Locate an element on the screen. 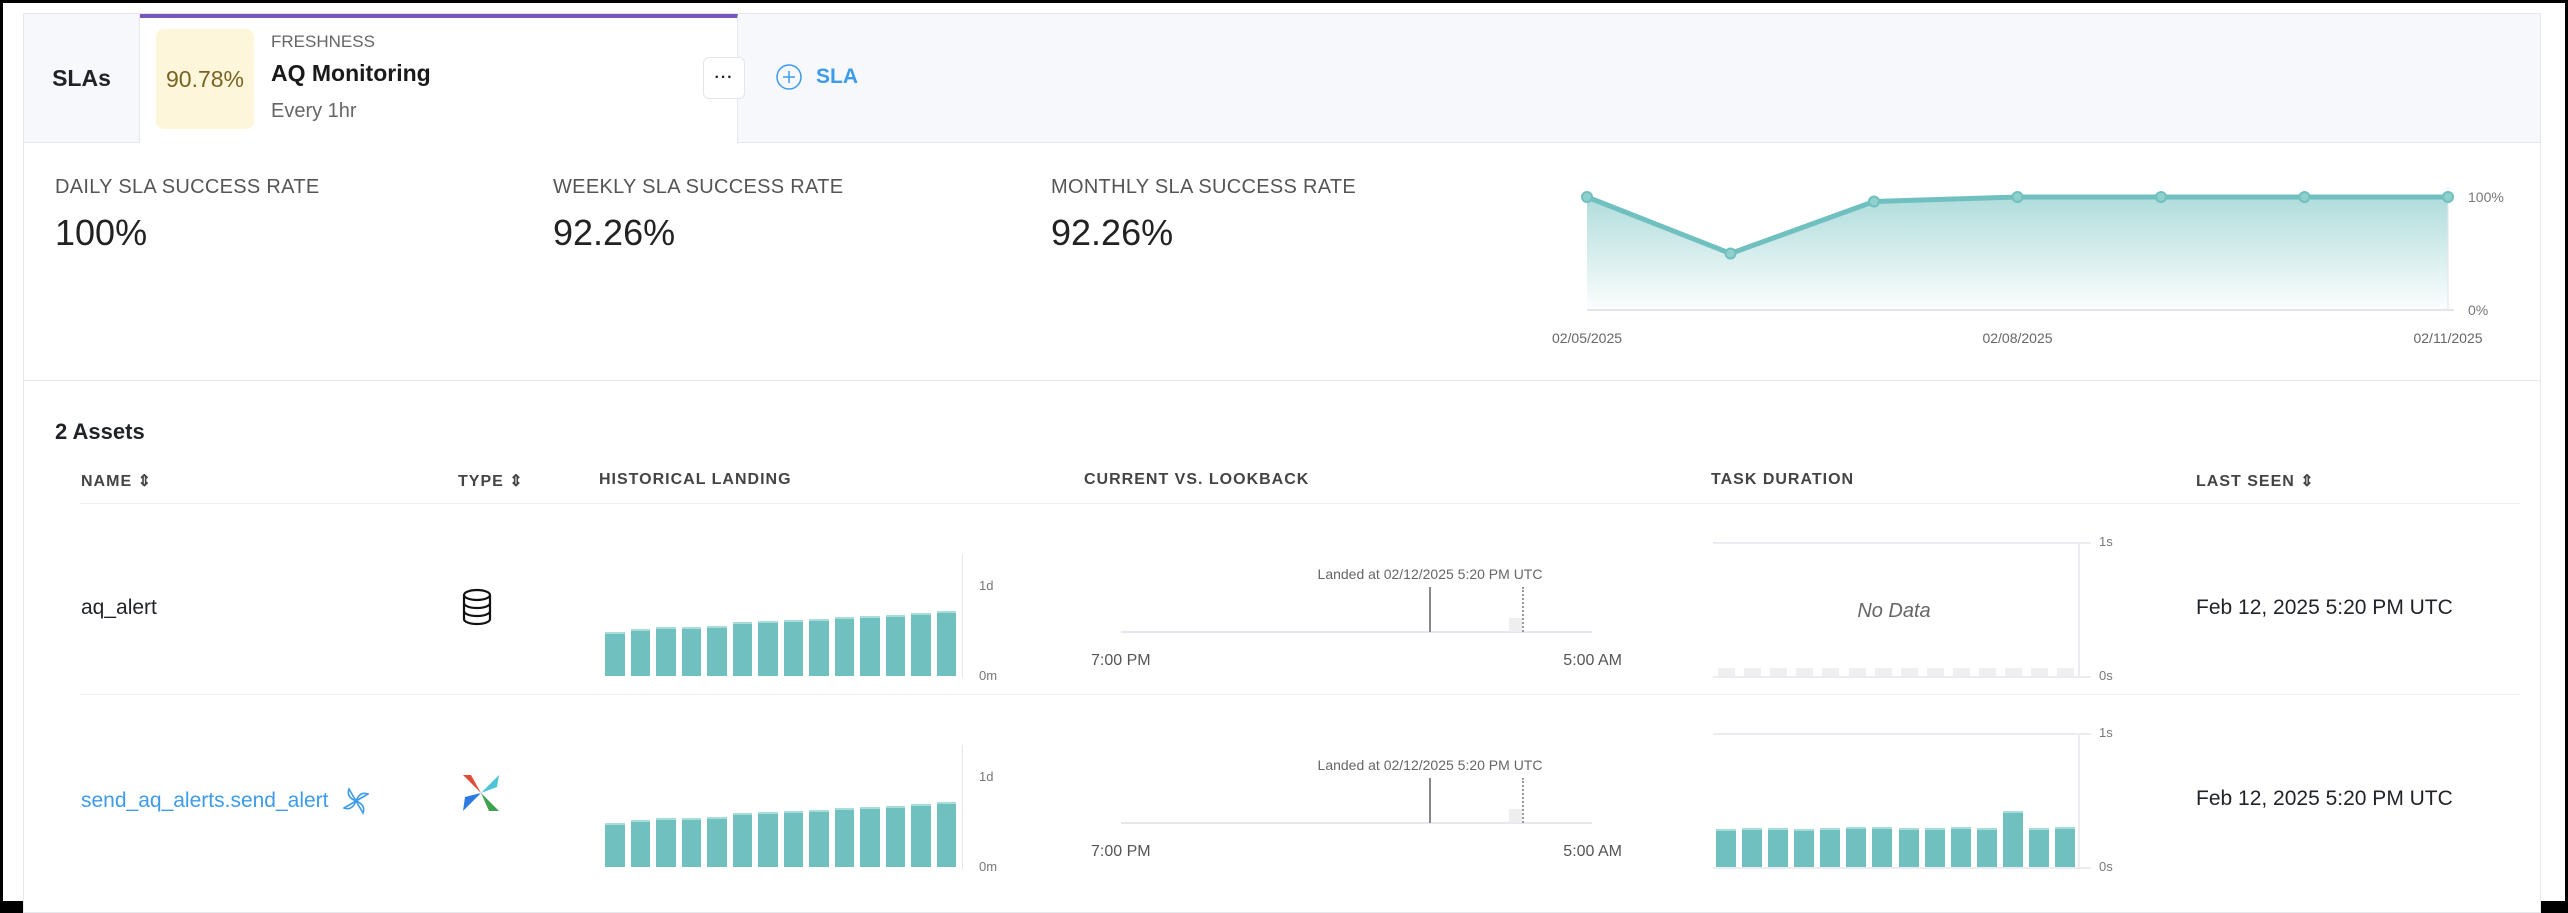  daily-rate-value: 100% is located at coordinates (101, 232).